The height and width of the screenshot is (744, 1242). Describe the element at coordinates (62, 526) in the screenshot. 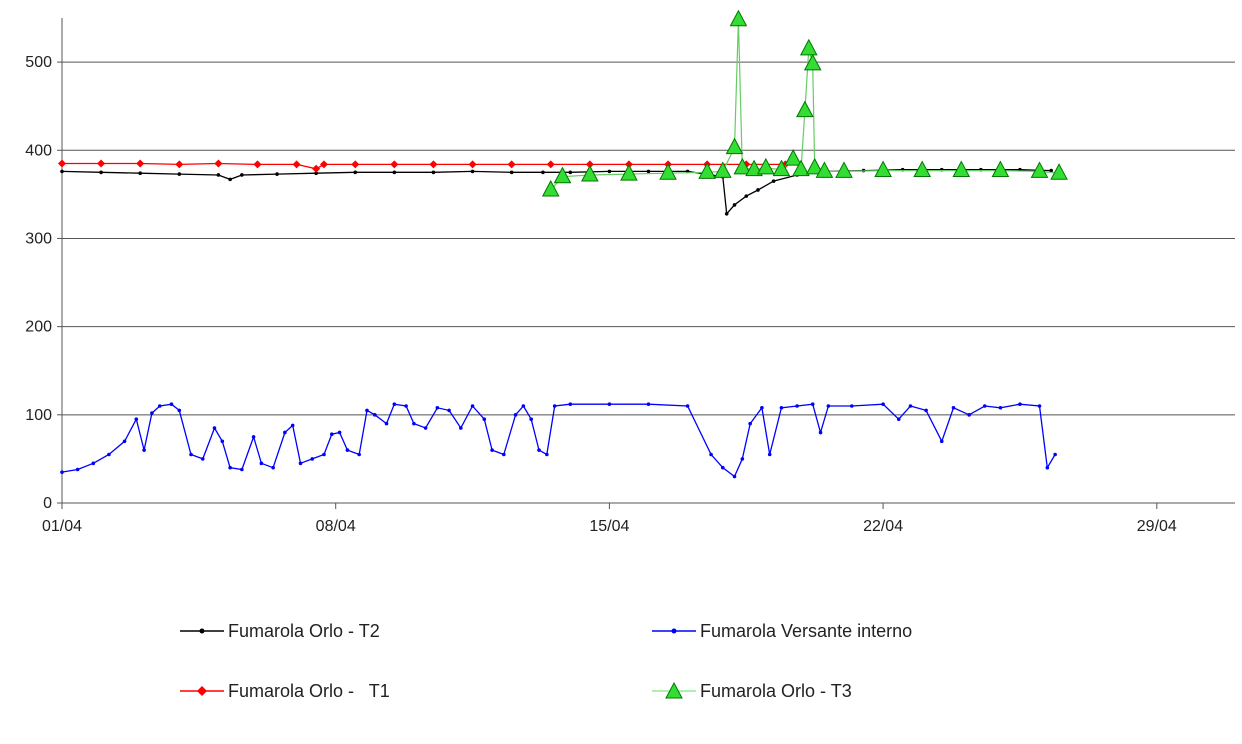

I see `x-tick-label: 01/04` at that location.